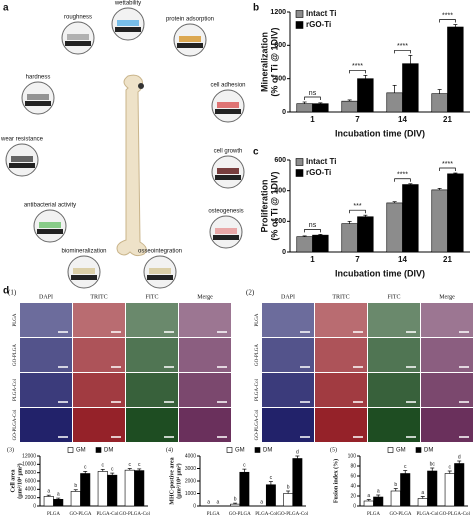 The height and width of the screenshot is (529, 474). What do you see at coordinates (6, 8) in the screenshot?
I see `panel-label: a` at bounding box center [6, 8].